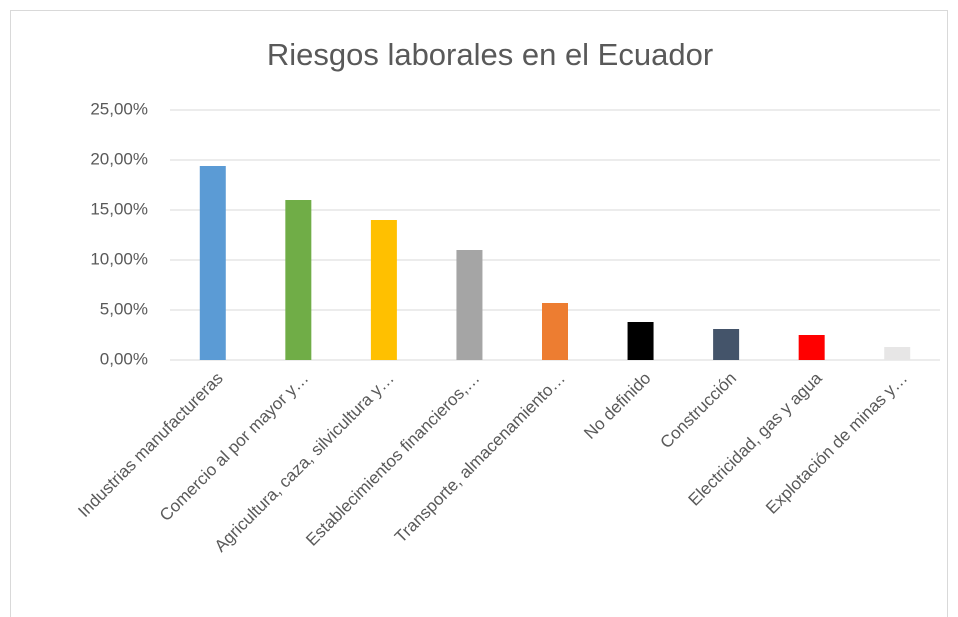 This screenshot has width=958, height=617. Describe the element at coordinates (124, 358) in the screenshot. I see `y-tick-label: 0,00%` at that location.